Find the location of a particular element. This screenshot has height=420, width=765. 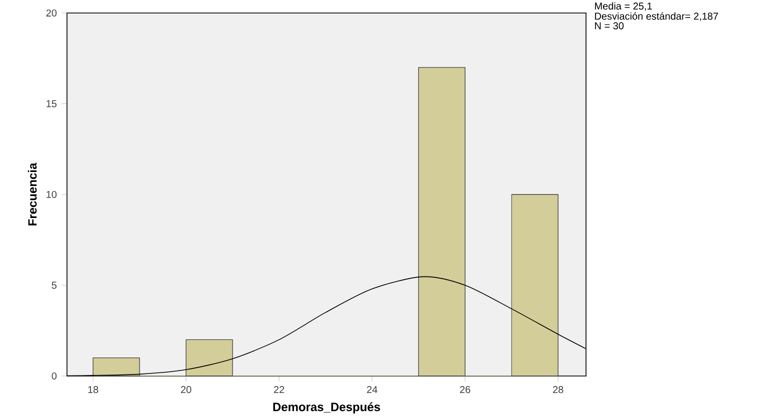

y-axis-title: Frecuencia is located at coordinates (32, 194).